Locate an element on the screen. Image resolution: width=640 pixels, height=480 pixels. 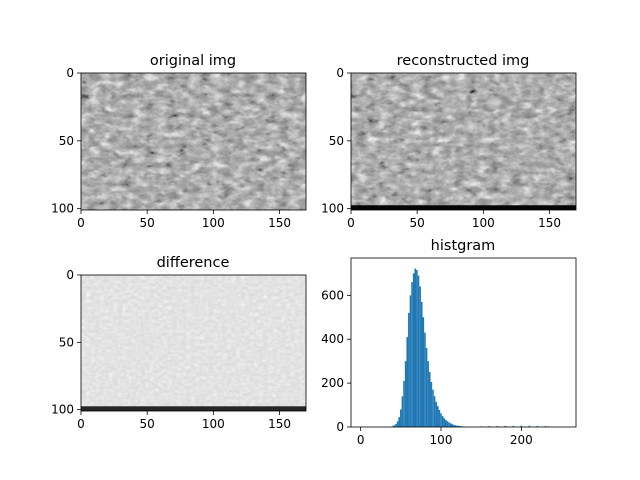
y-tick-label: 200 is located at coordinates (332, 383).